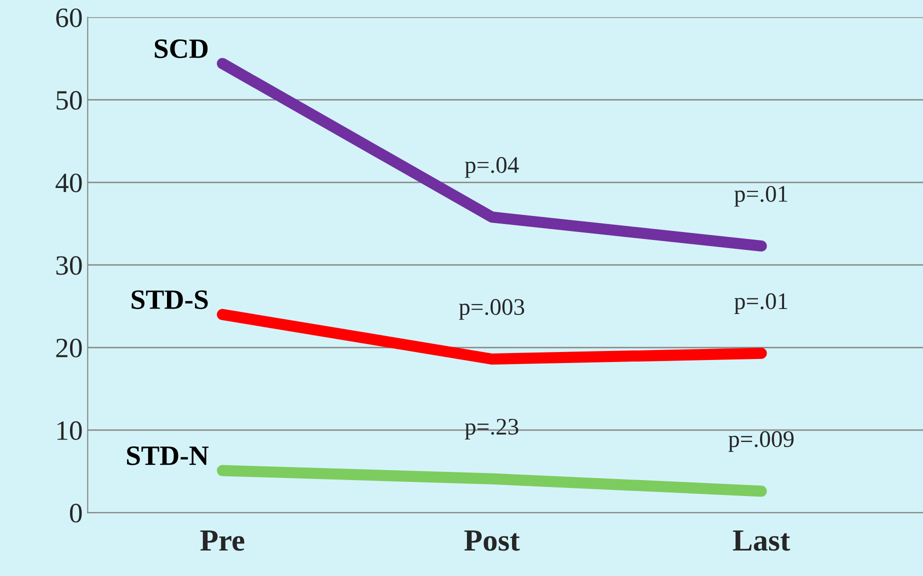  Describe the element at coordinates (69, 430) in the screenshot. I see `y-tick-label: 10` at that location.